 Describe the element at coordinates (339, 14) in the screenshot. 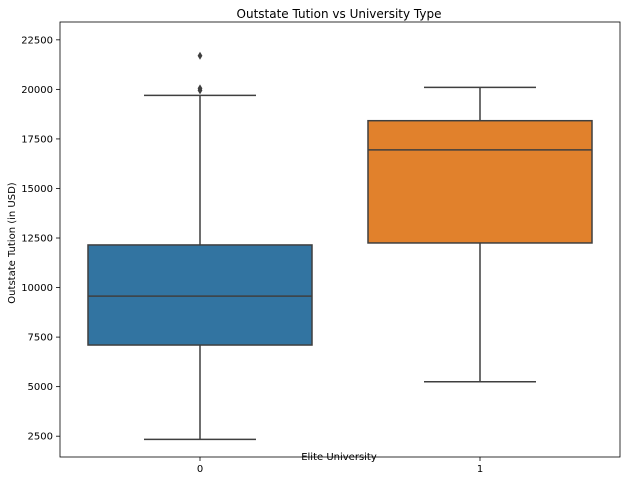

I see `chart-title: Outstate Tution vs University Type` at that location.